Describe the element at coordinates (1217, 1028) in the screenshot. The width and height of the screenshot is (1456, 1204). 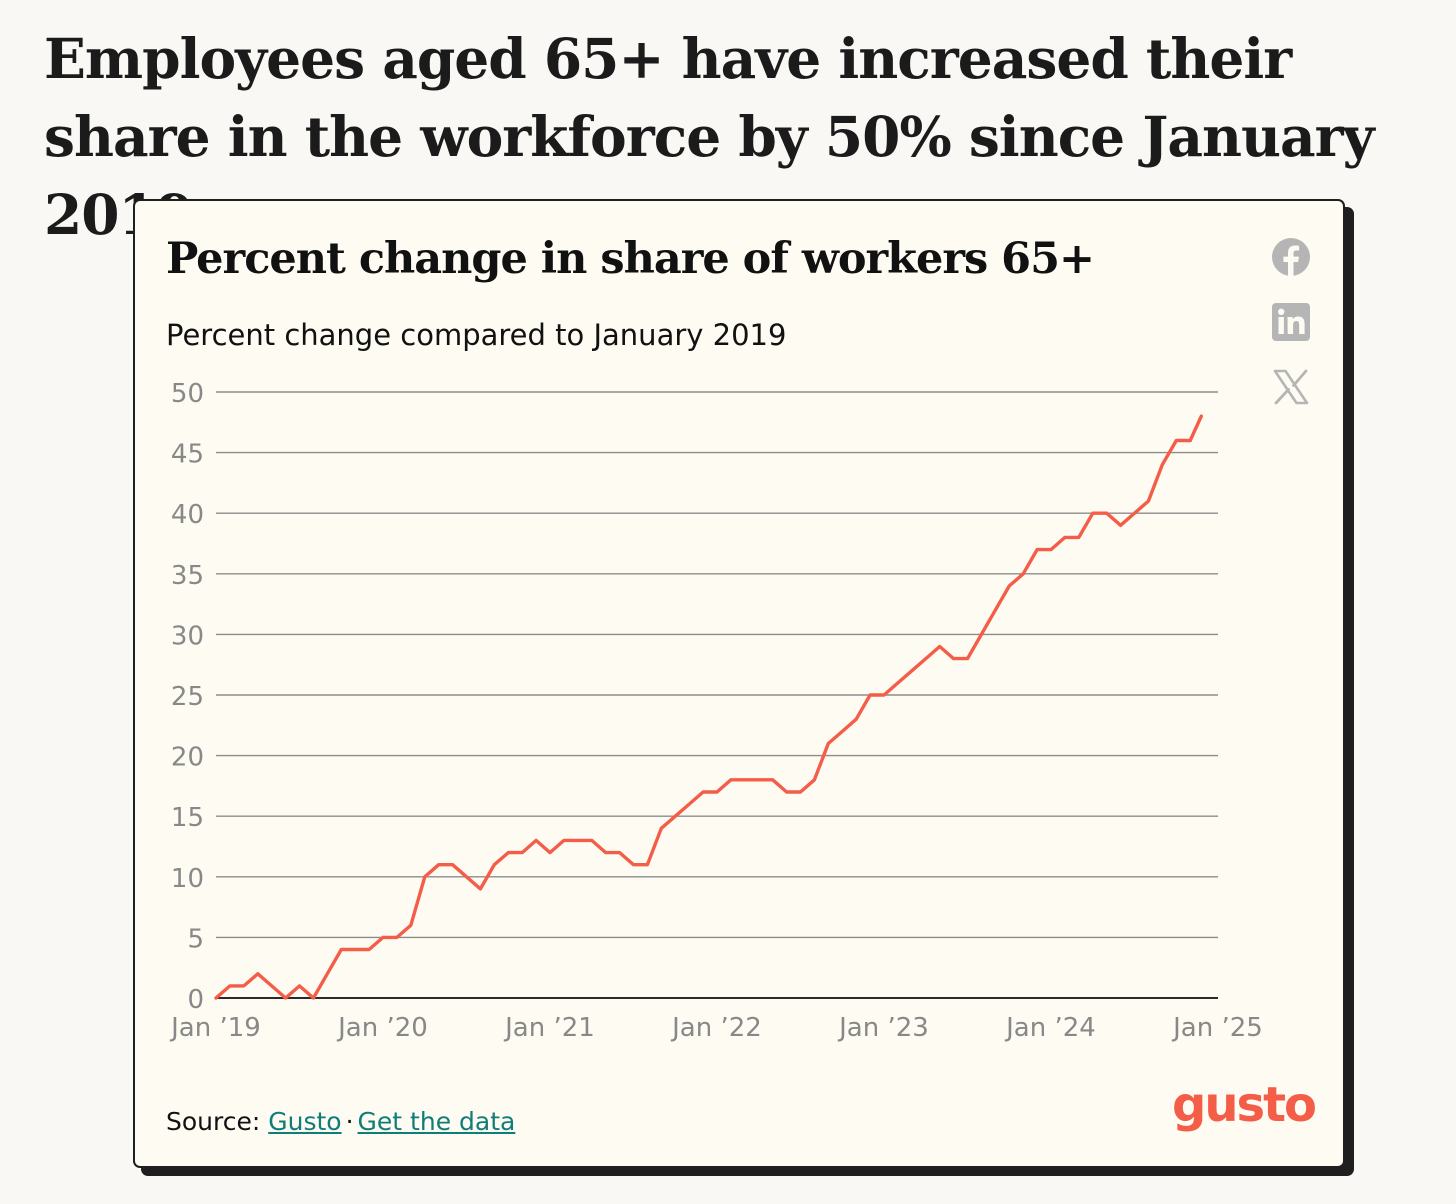
I see `x-tick-label: Jan ’25` at that location.